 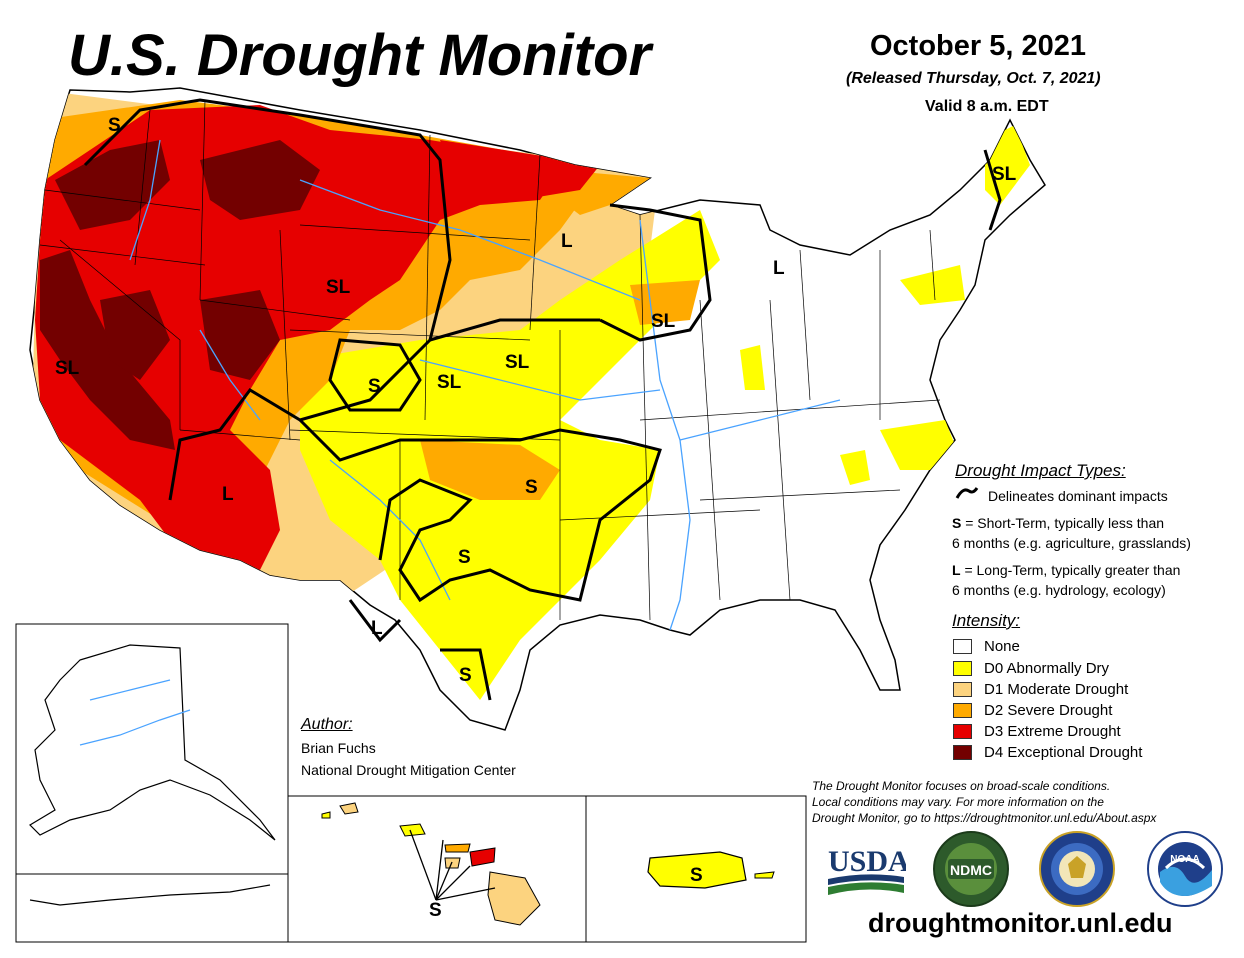 I want to click on usda-logo: USDA, so click(x=867, y=870).